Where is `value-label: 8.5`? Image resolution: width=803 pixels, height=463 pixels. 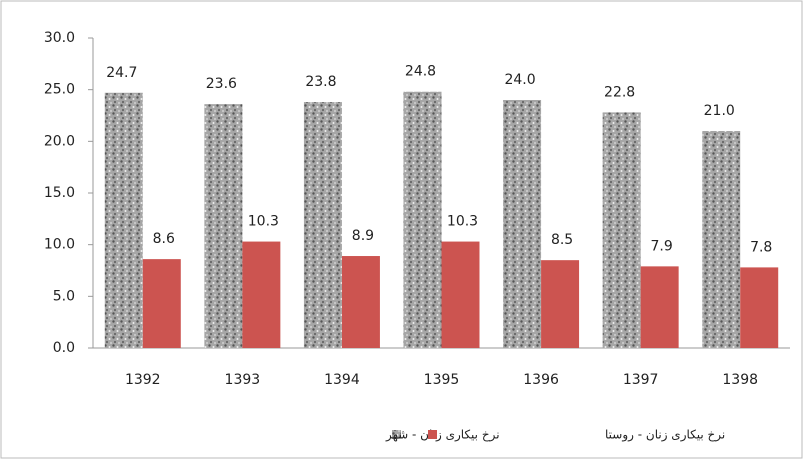
value-label: 8.5 is located at coordinates (562, 240).